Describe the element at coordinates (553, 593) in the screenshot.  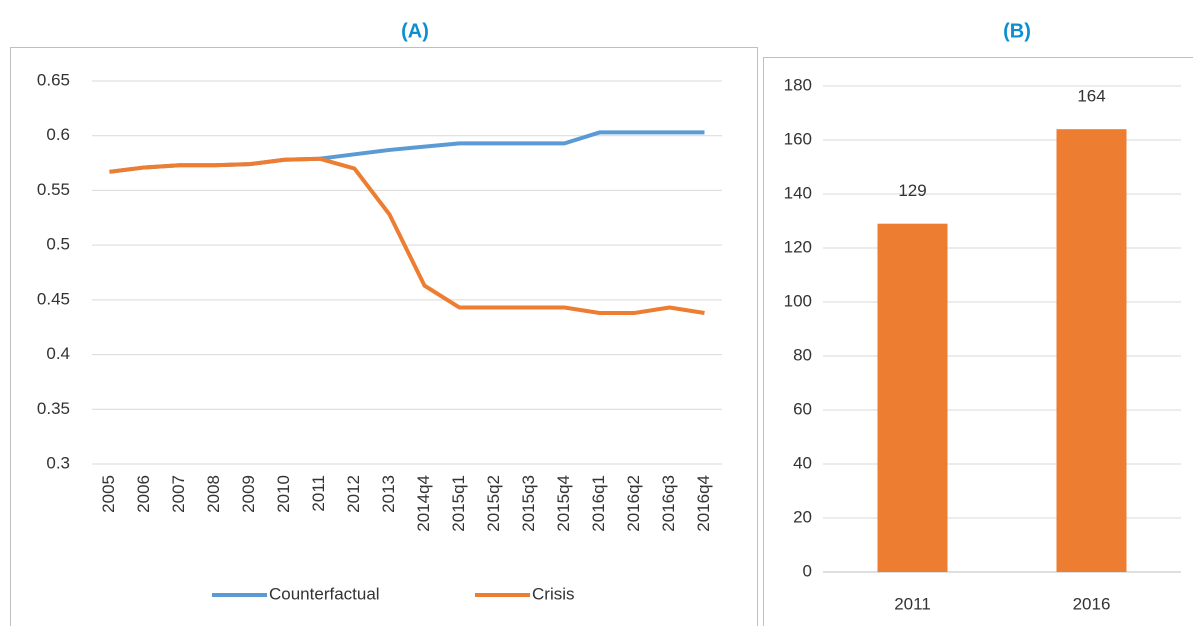
I see `legend-label: Crisis` at that location.